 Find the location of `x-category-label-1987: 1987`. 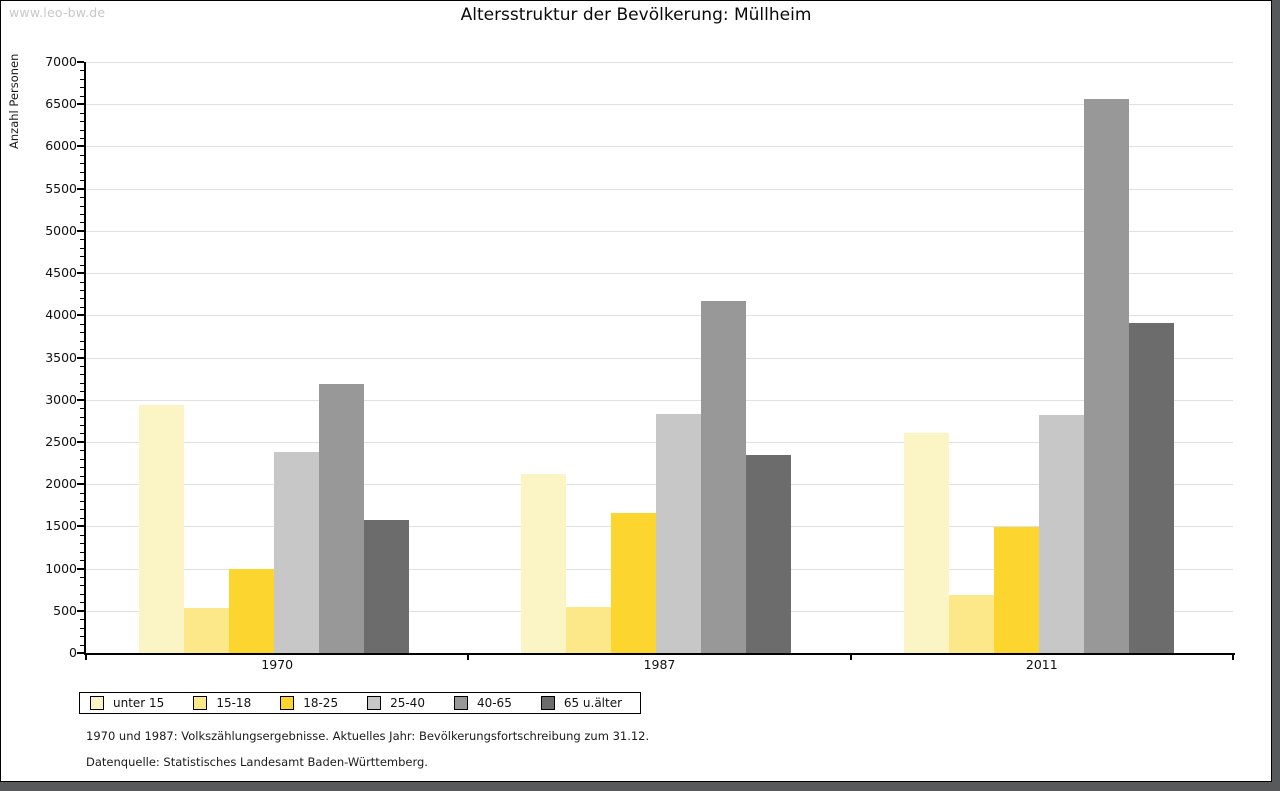

x-category-label-1987: 1987 is located at coordinates (659, 664).